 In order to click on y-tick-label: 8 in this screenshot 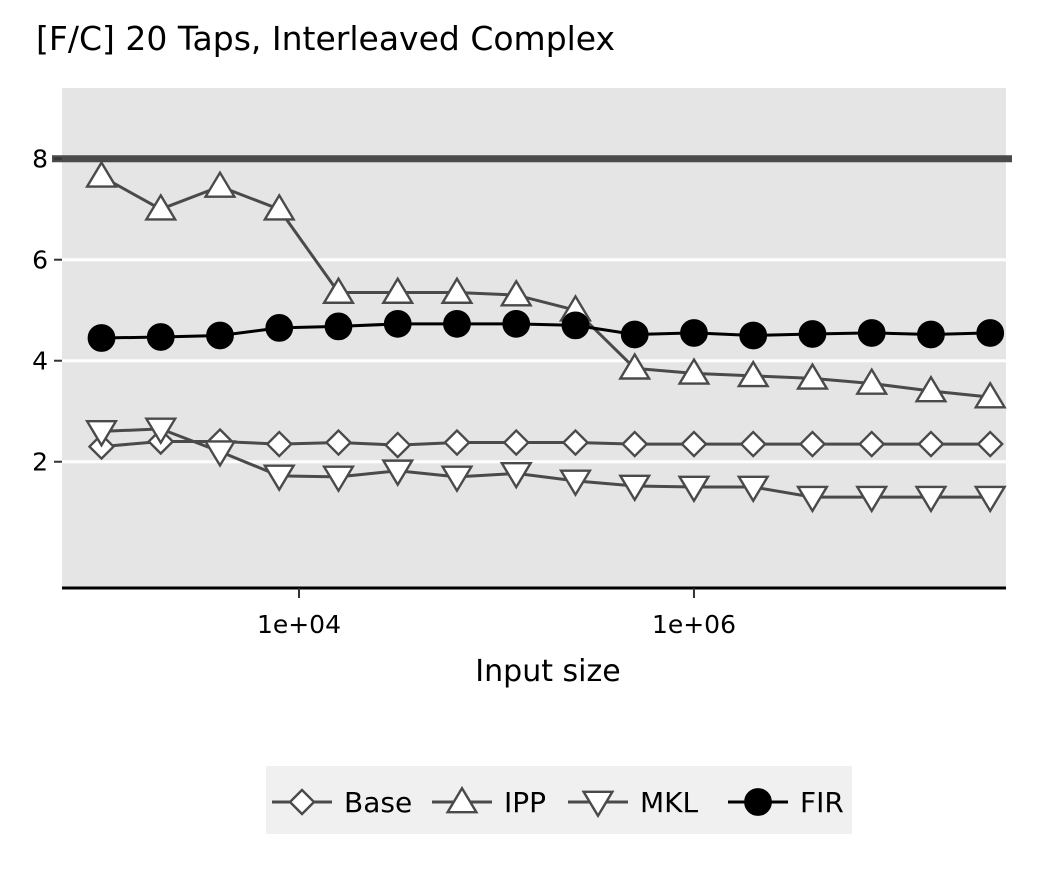, I will do `click(40, 159)`.